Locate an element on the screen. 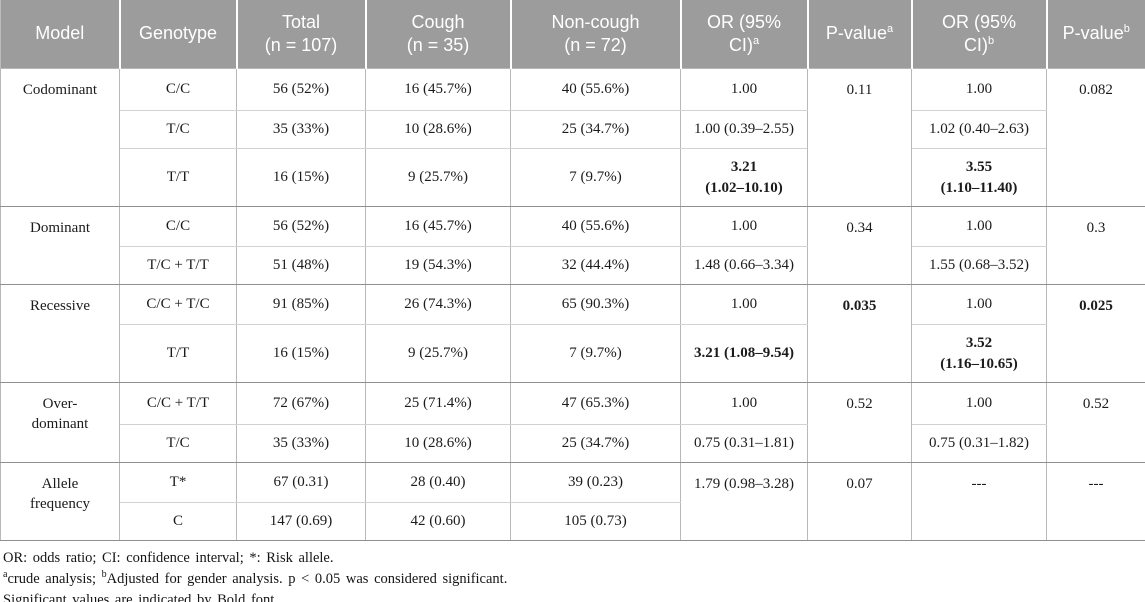 The width and height of the screenshot is (1145, 602). cell-total: 147 (0.69) is located at coordinates (301, 521).